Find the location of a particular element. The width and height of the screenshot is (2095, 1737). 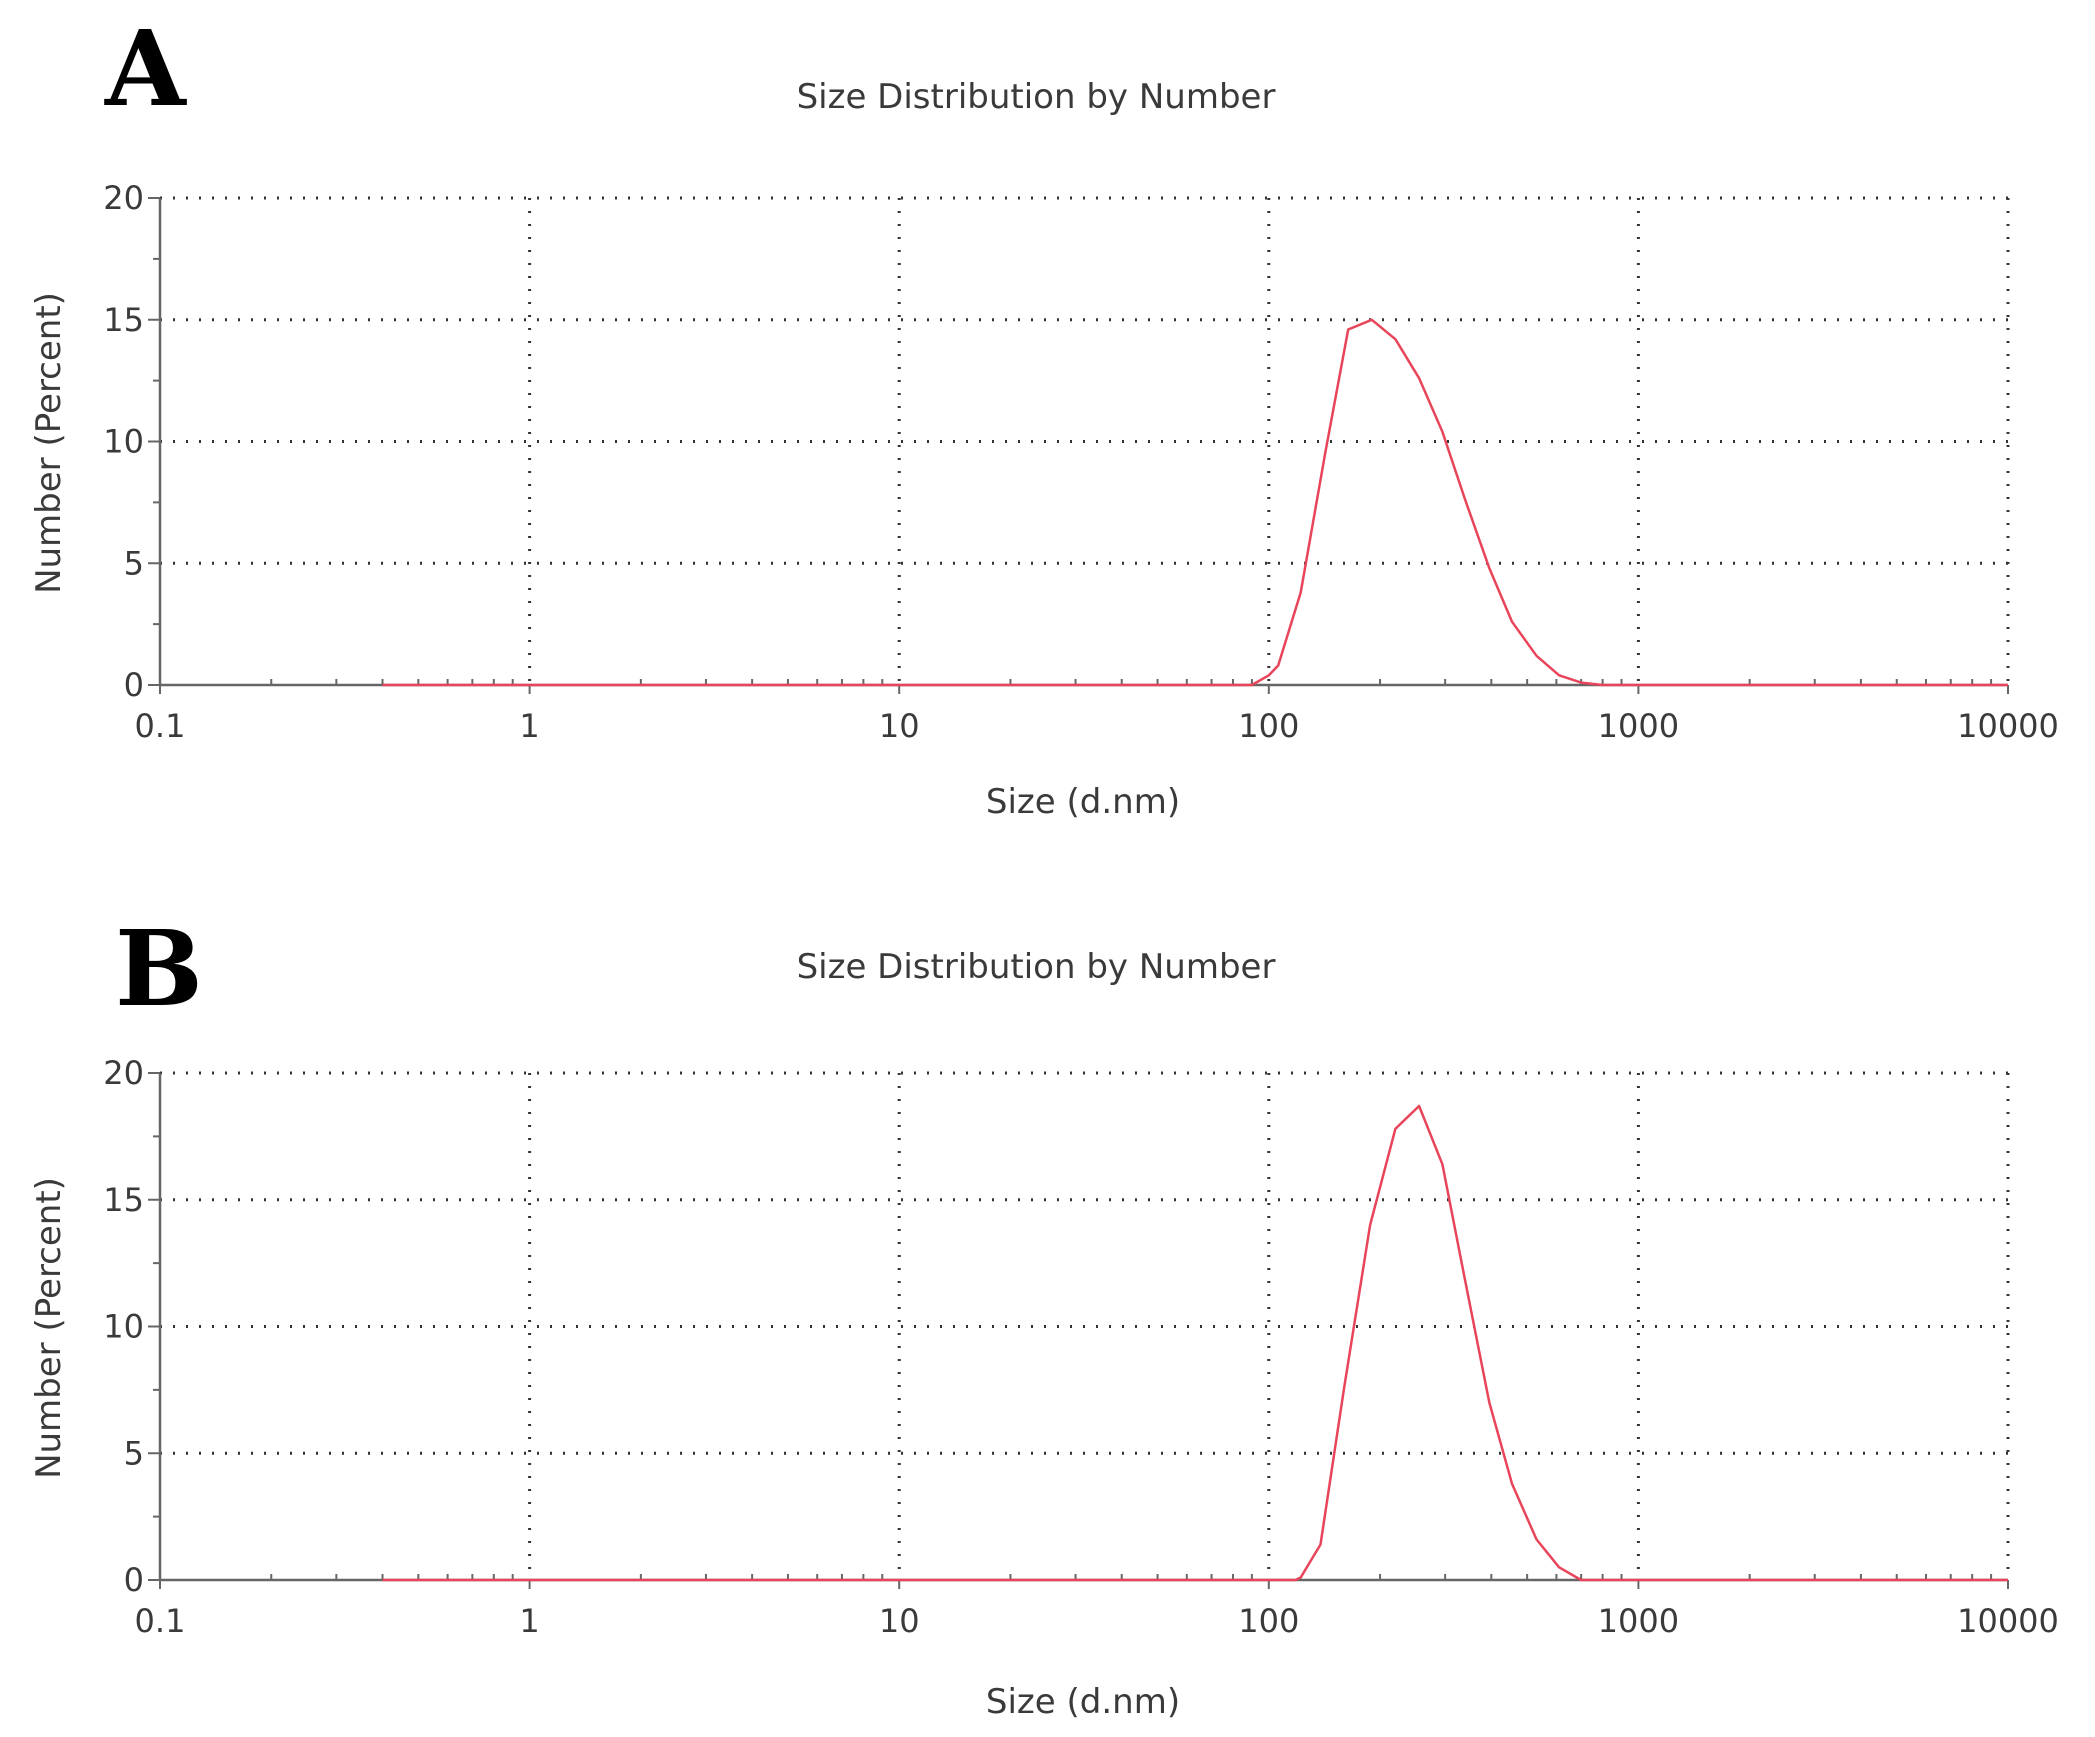

chart-title-a: Size Distribution by Number is located at coordinates (1036, 97).